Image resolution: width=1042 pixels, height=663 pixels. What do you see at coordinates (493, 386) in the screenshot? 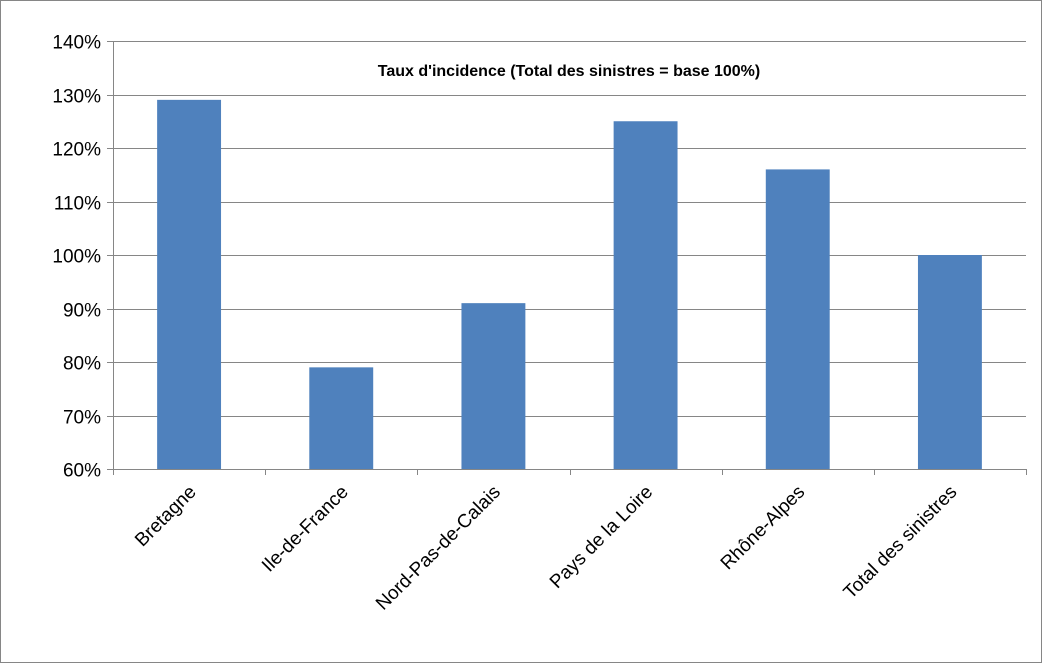
I see `bar-nord-pas-de-calais` at bounding box center [493, 386].